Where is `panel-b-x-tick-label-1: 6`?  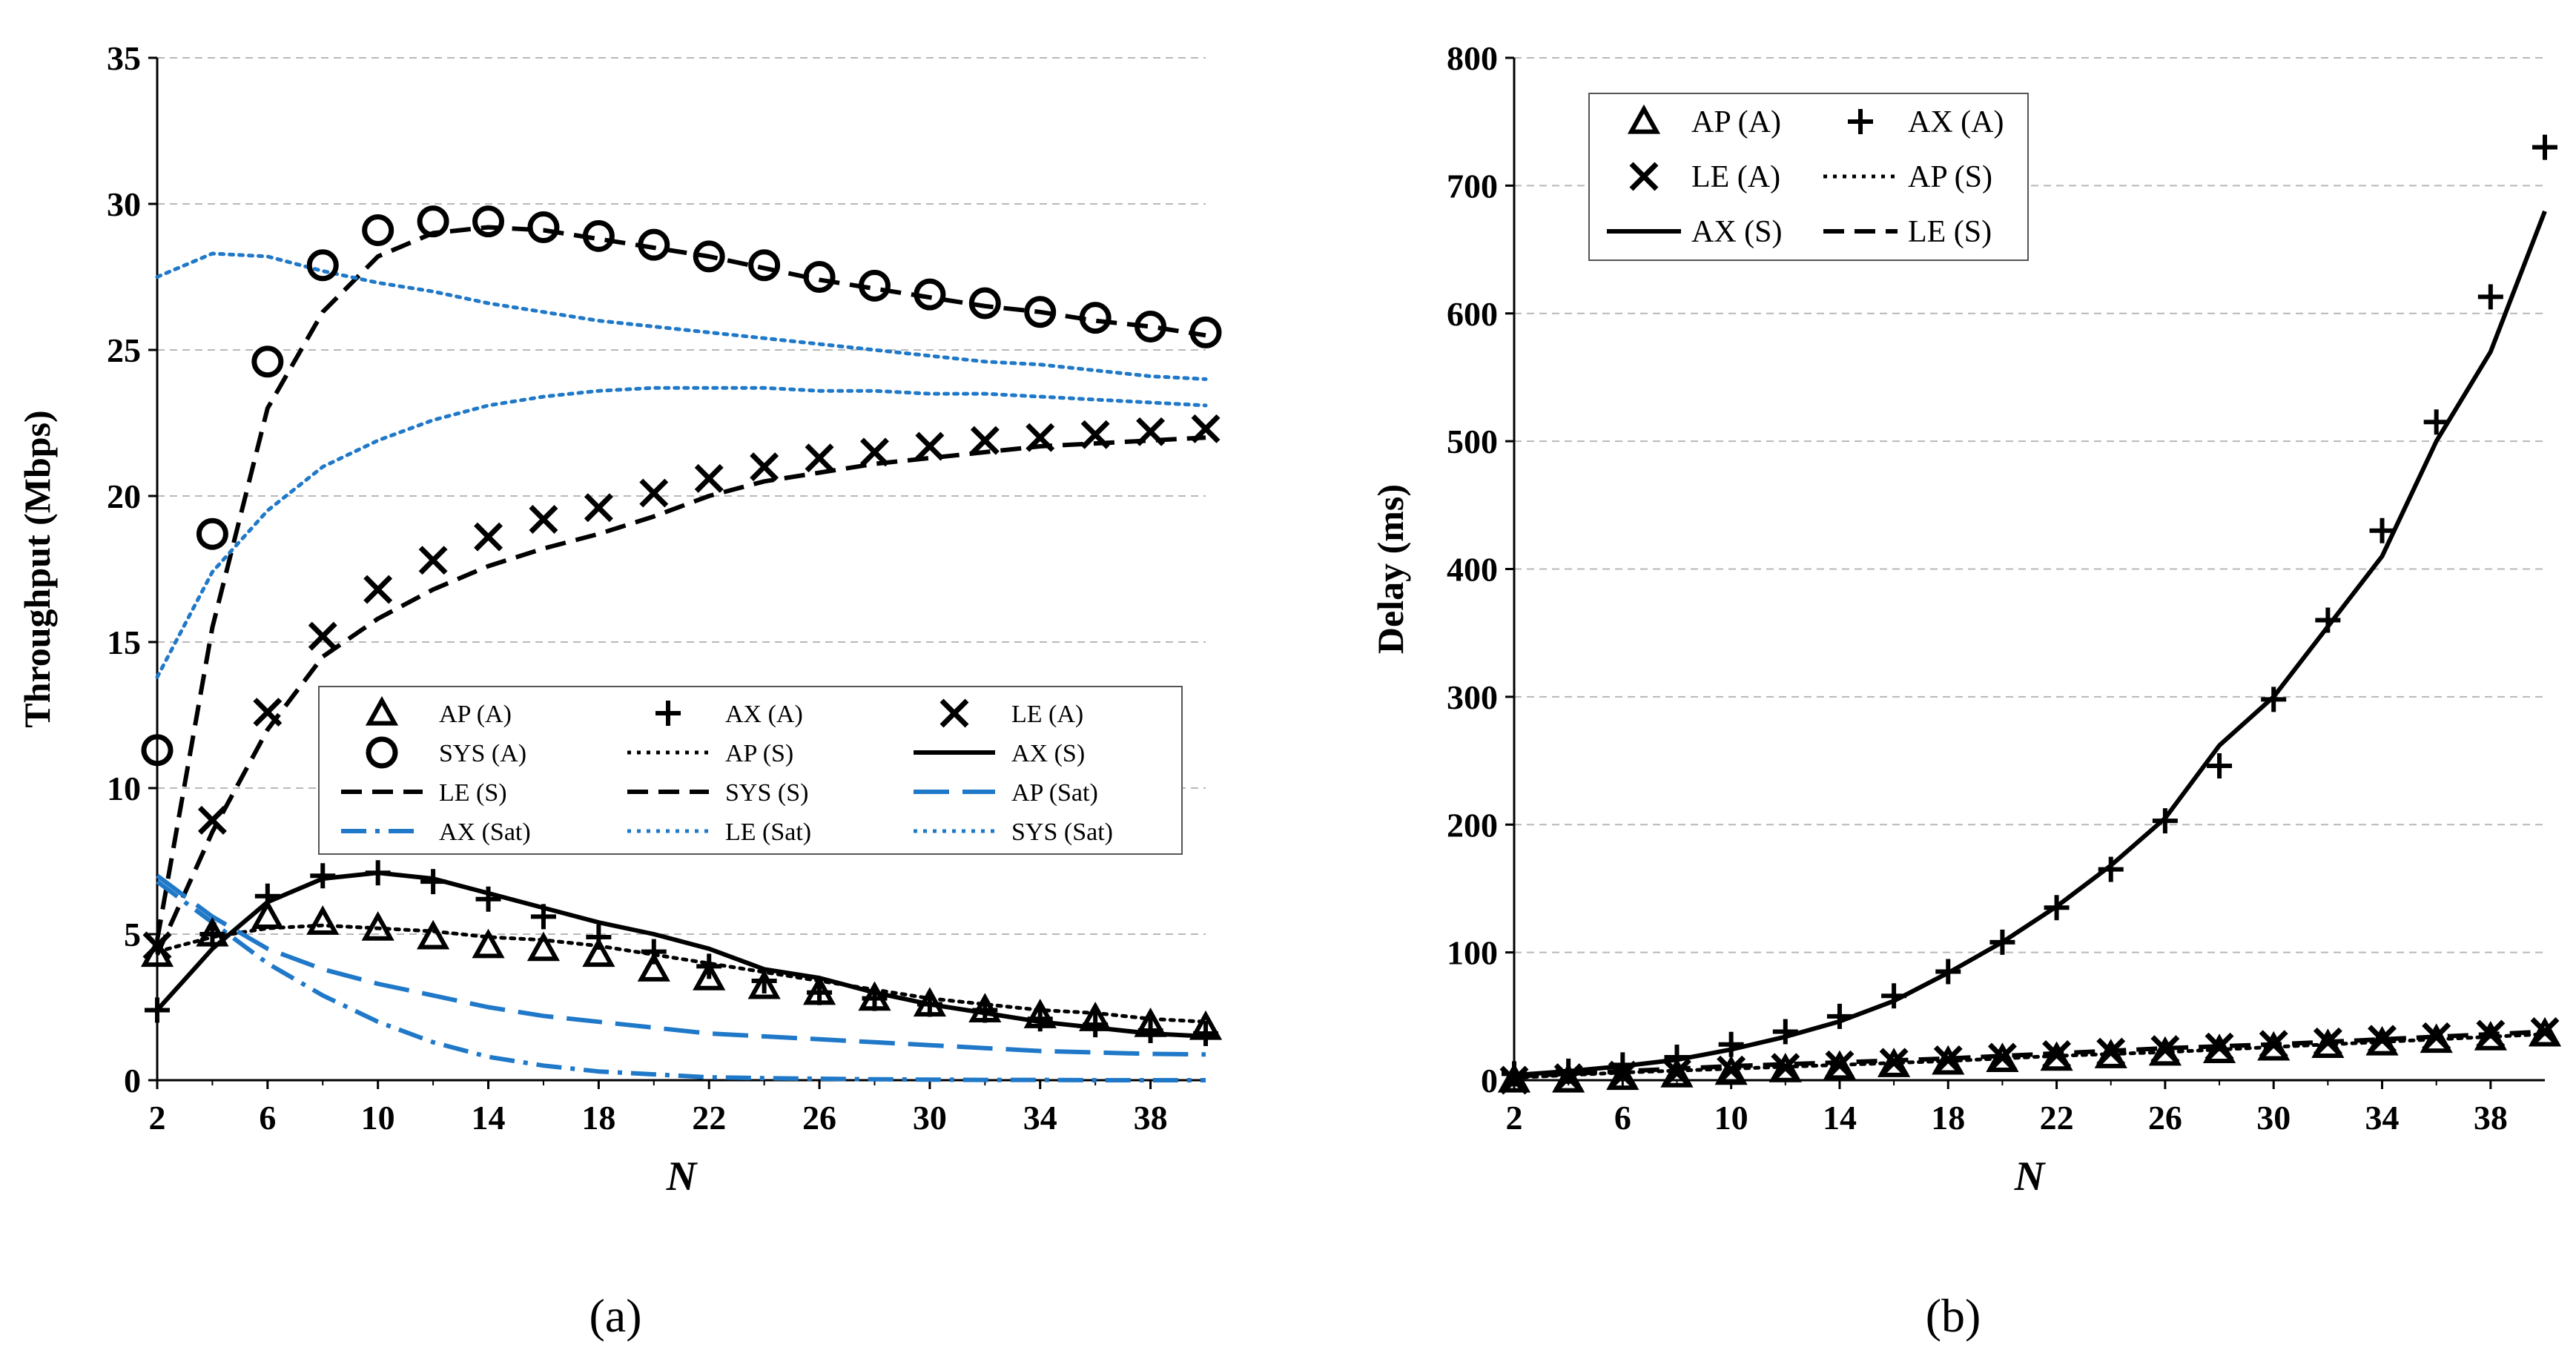 panel-b-x-tick-label-1: 6 is located at coordinates (1622, 1118).